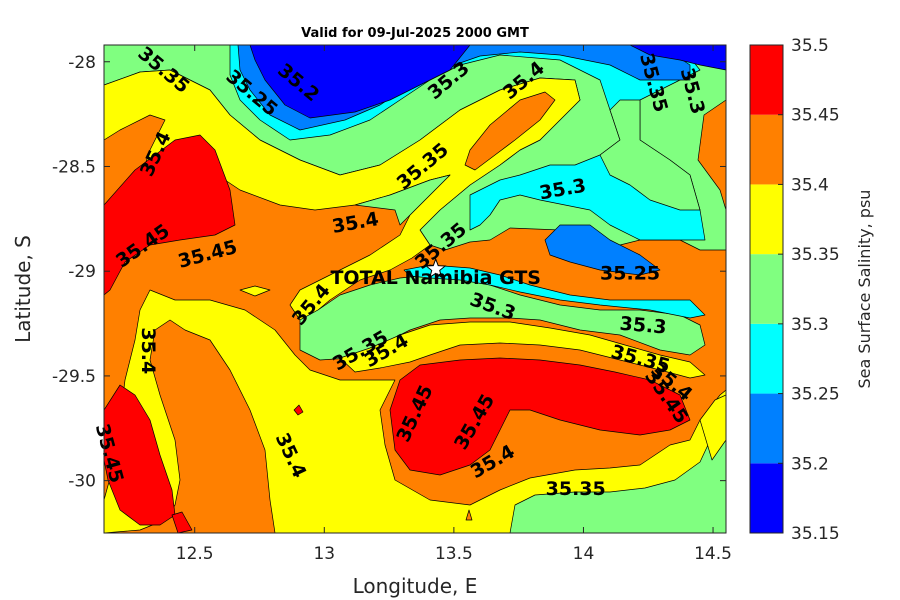 This screenshot has width=900, height=600. Describe the element at coordinates (677, 58) in the screenshot. I see `band-35.15-35.20-east` at that location.